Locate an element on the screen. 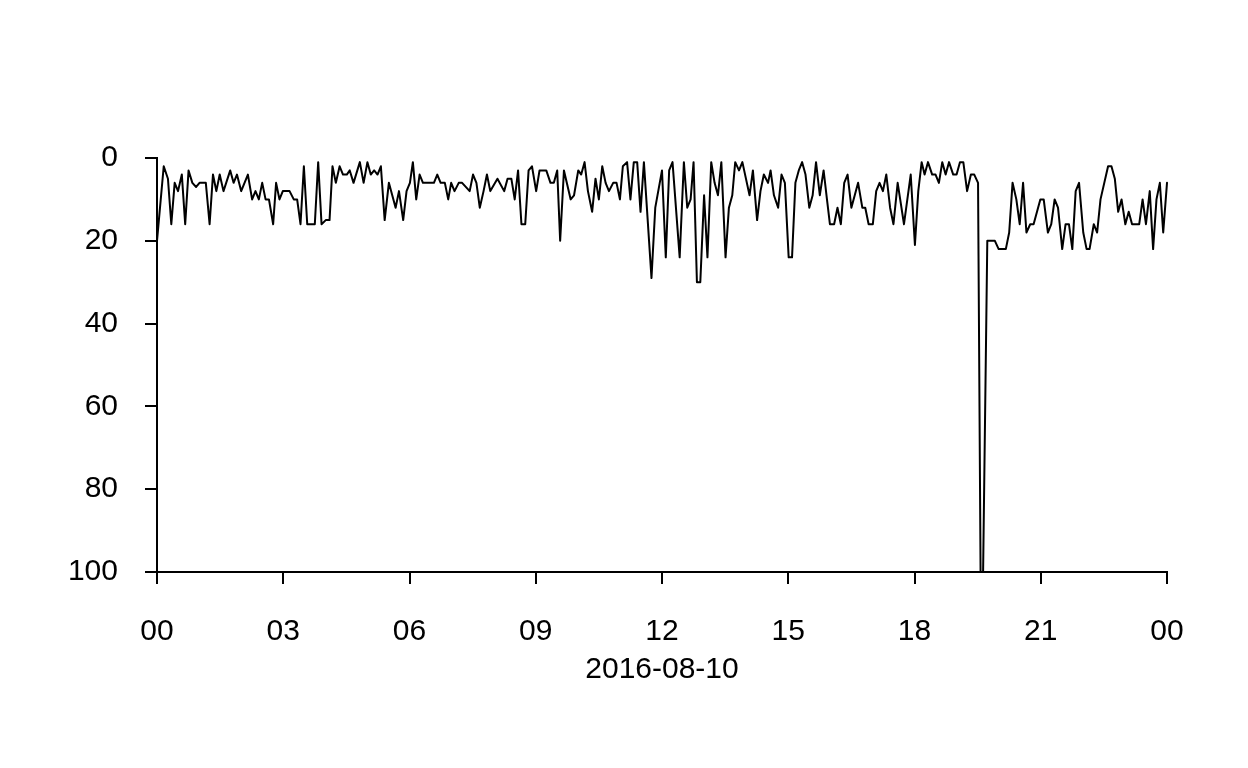 Image resolution: width=1248 pixels, height=768 pixels. y-tick-label: 20 is located at coordinates (101, 239).